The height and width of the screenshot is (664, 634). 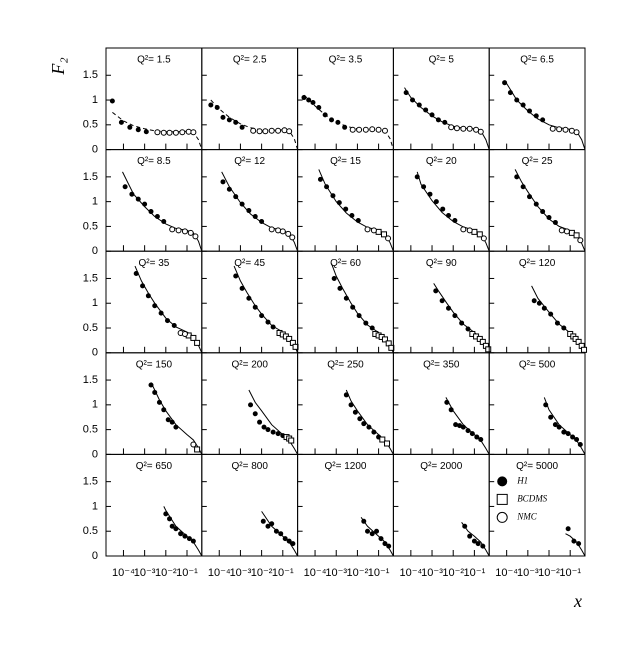 I want to click on panel-title: Q²= 1200, so click(x=346, y=466).